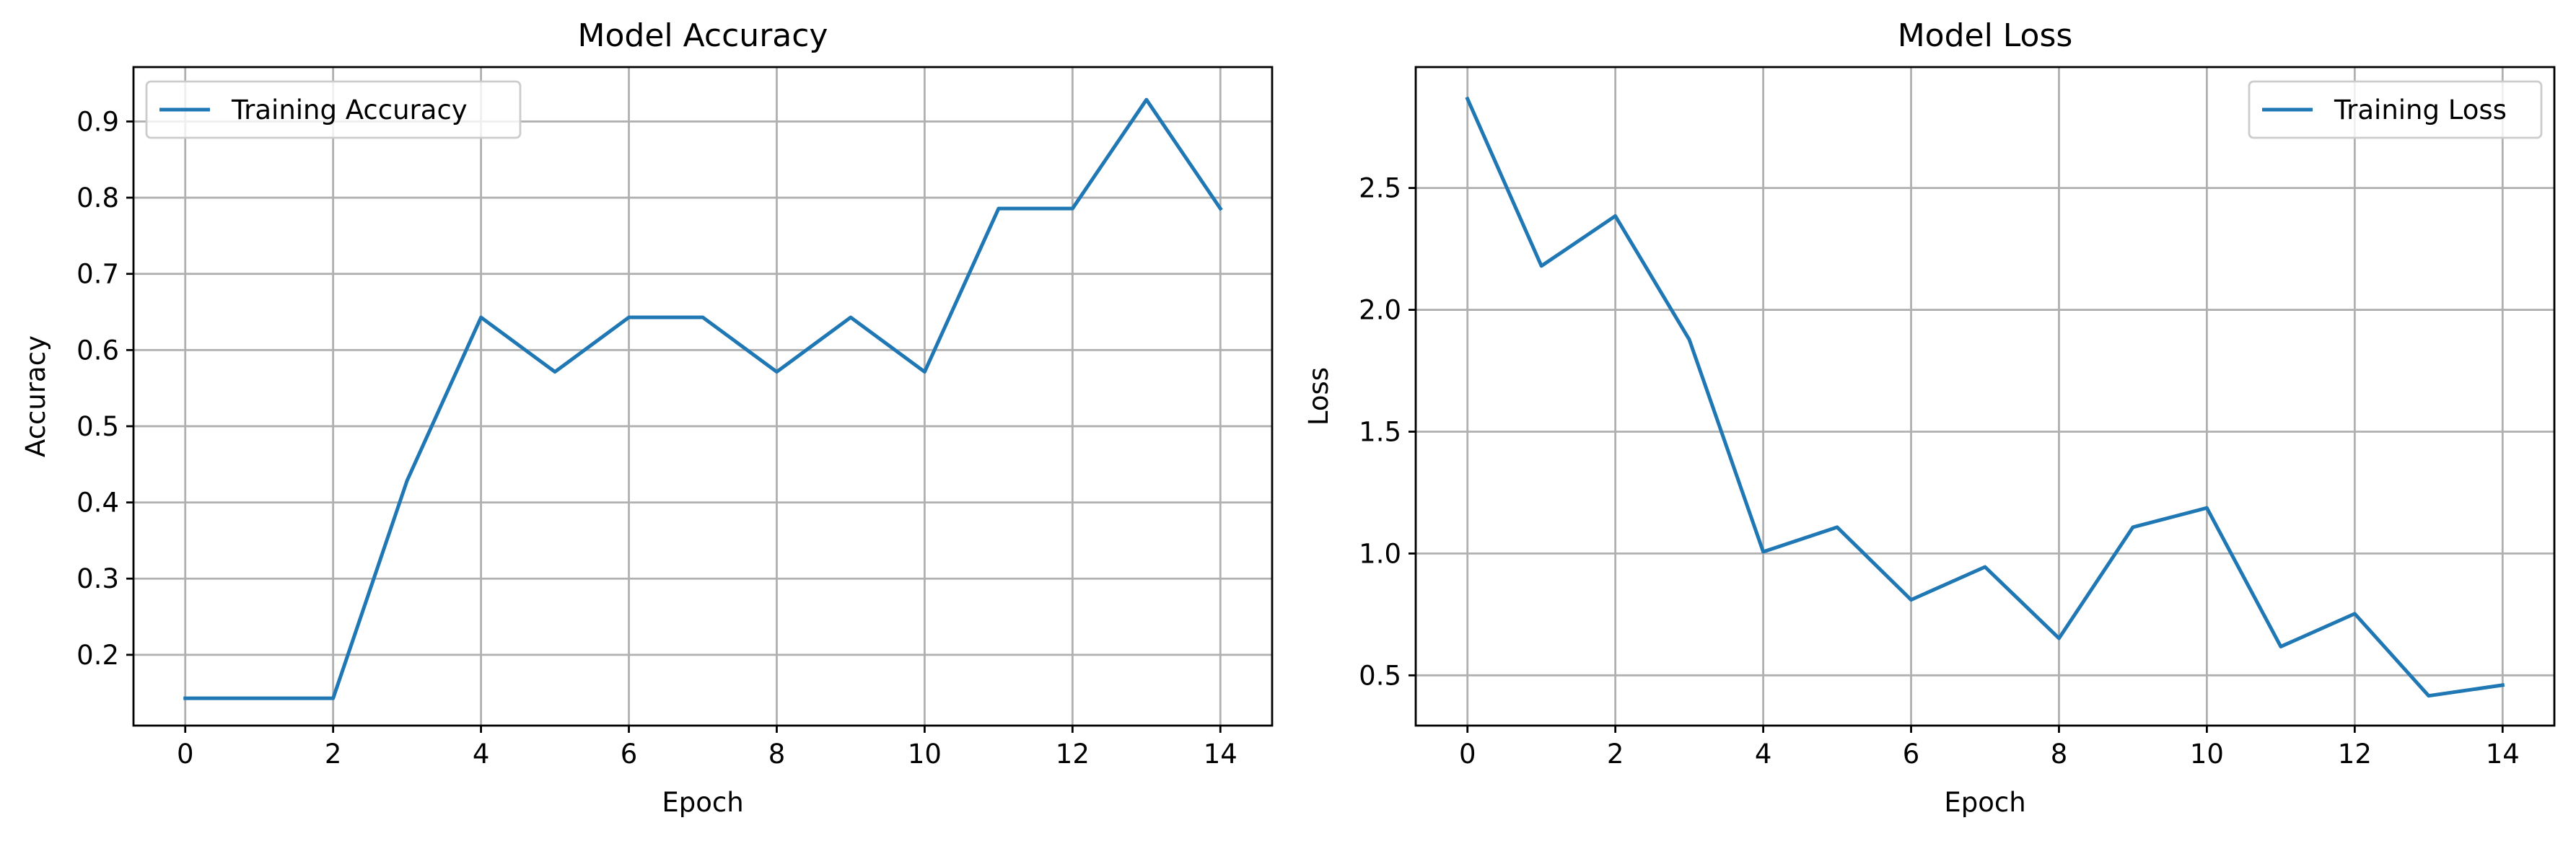 Image resolution: width=2576 pixels, height=841 pixels. I want to click on y-tick-label: 1.0, so click(1380, 553).